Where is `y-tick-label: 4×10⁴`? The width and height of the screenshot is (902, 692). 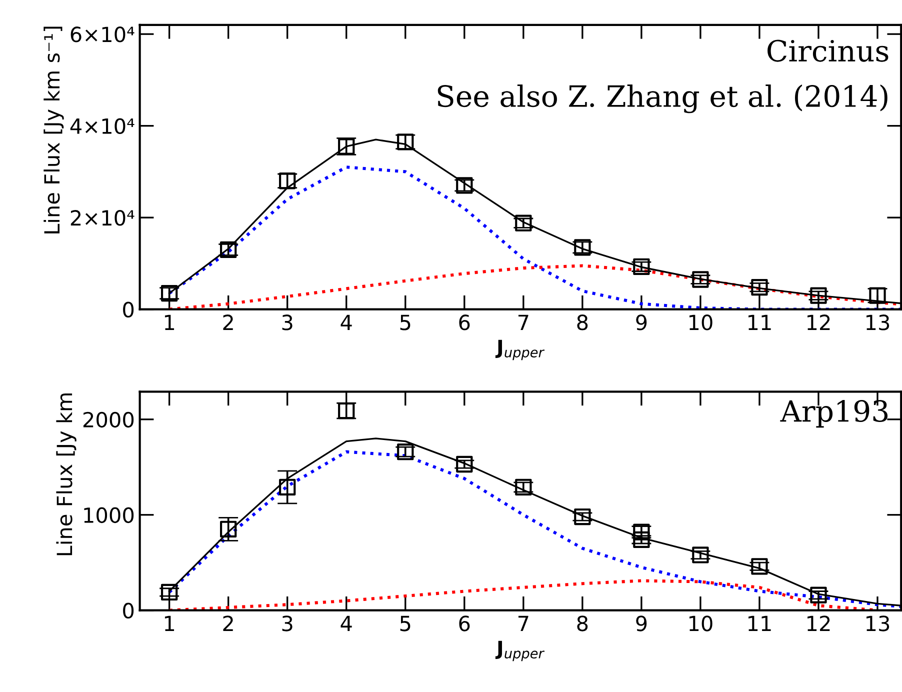
y-tick-label: 4×10⁴ is located at coordinates (102, 126).